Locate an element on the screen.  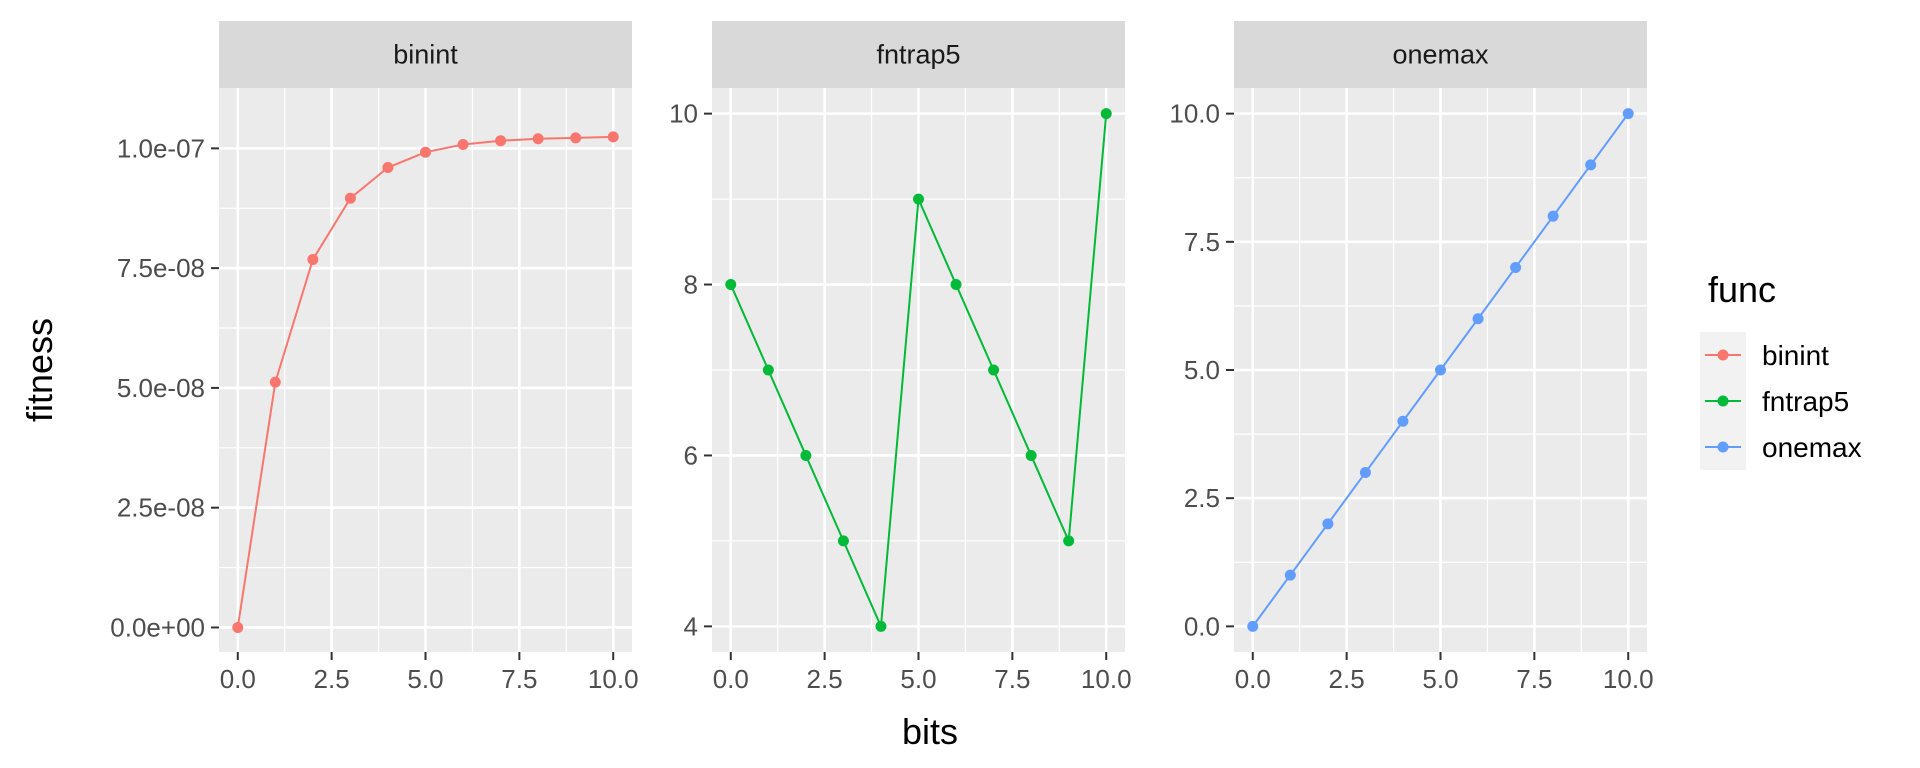
y-tick-label: 10 is located at coordinates (683, 114).